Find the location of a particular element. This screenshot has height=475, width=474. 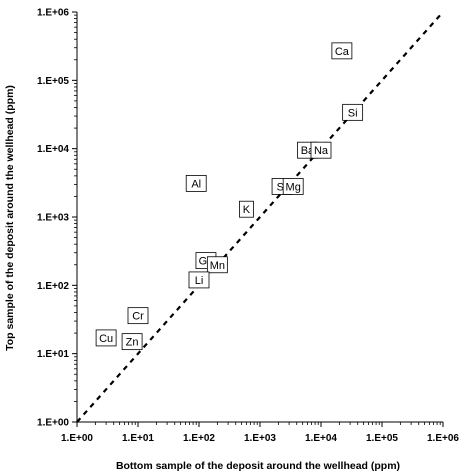

data-point-label: K is located at coordinates (247, 210).